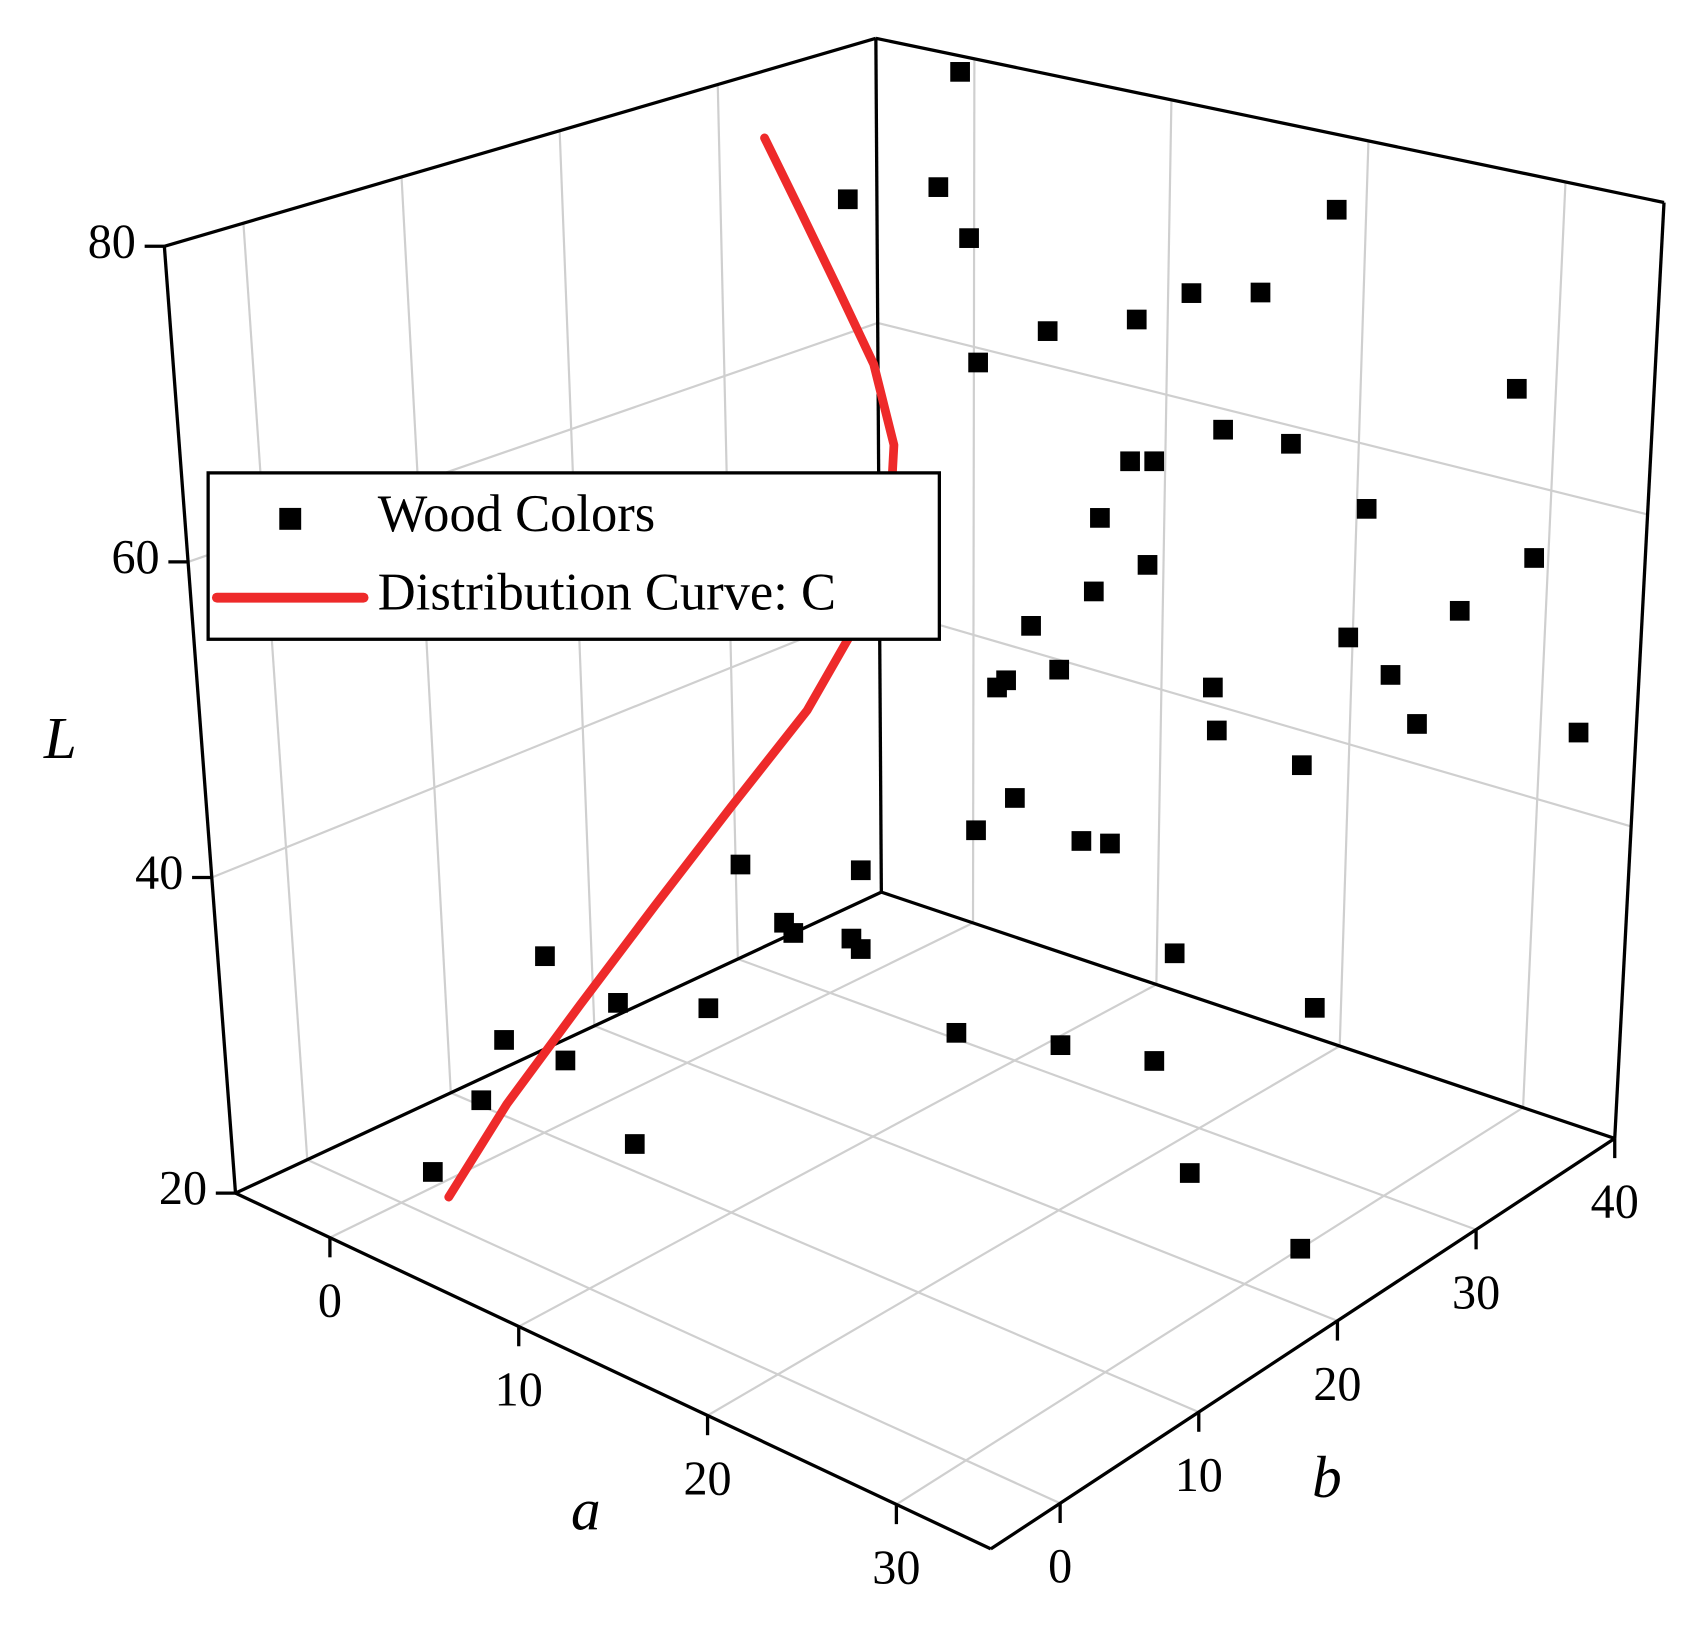 The height and width of the screenshot is (1631, 1697). Describe the element at coordinates (707, 1478) in the screenshot. I see `x-tick-label: 20` at that location.